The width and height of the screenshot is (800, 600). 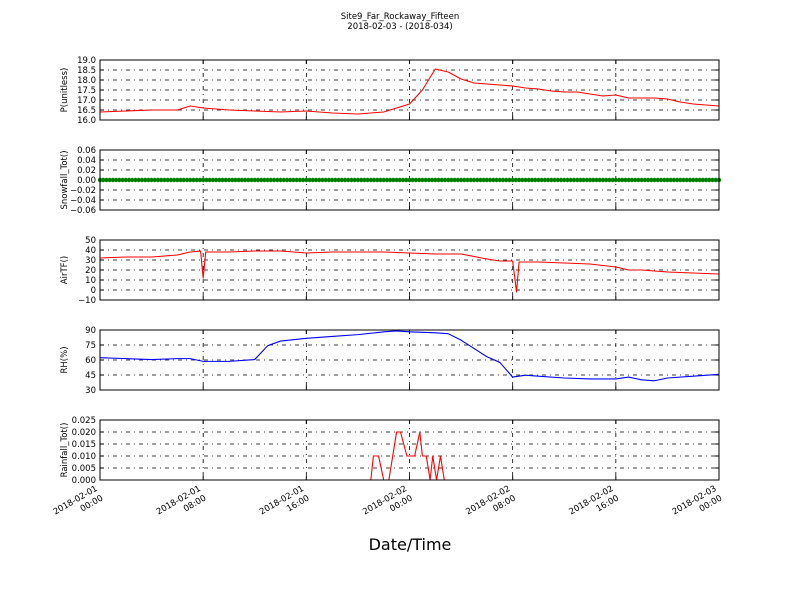 What do you see at coordinates (284, 505) in the screenshot?
I see `x-tick-label: 2018-02-0116:00` at bounding box center [284, 505].